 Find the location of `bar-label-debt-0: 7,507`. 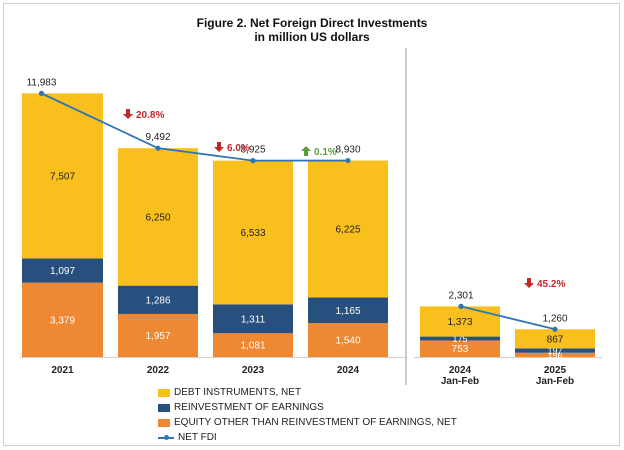

bar-label-debt-0: 7,507 is located at coordinates (62, 176).